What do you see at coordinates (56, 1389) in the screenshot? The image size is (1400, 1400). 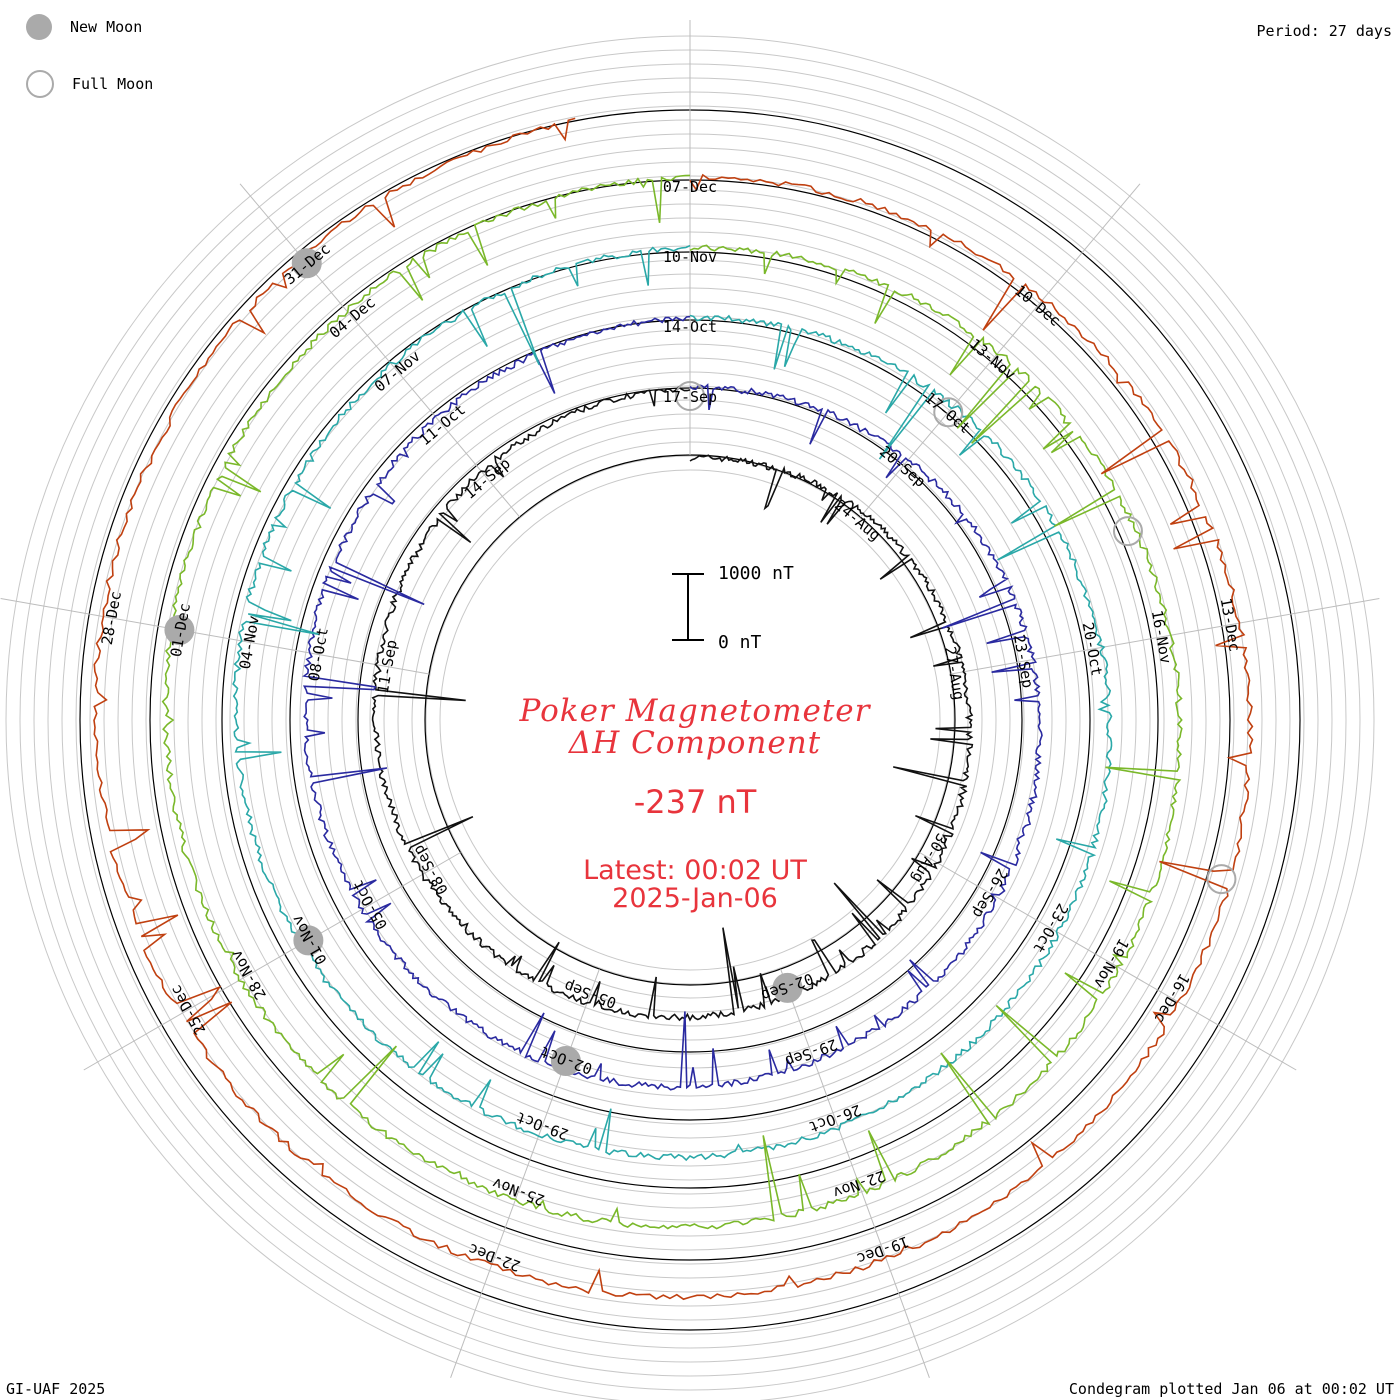 I see `footer-credit: GI-UAF 2025` at bounding box center [56, 1389].